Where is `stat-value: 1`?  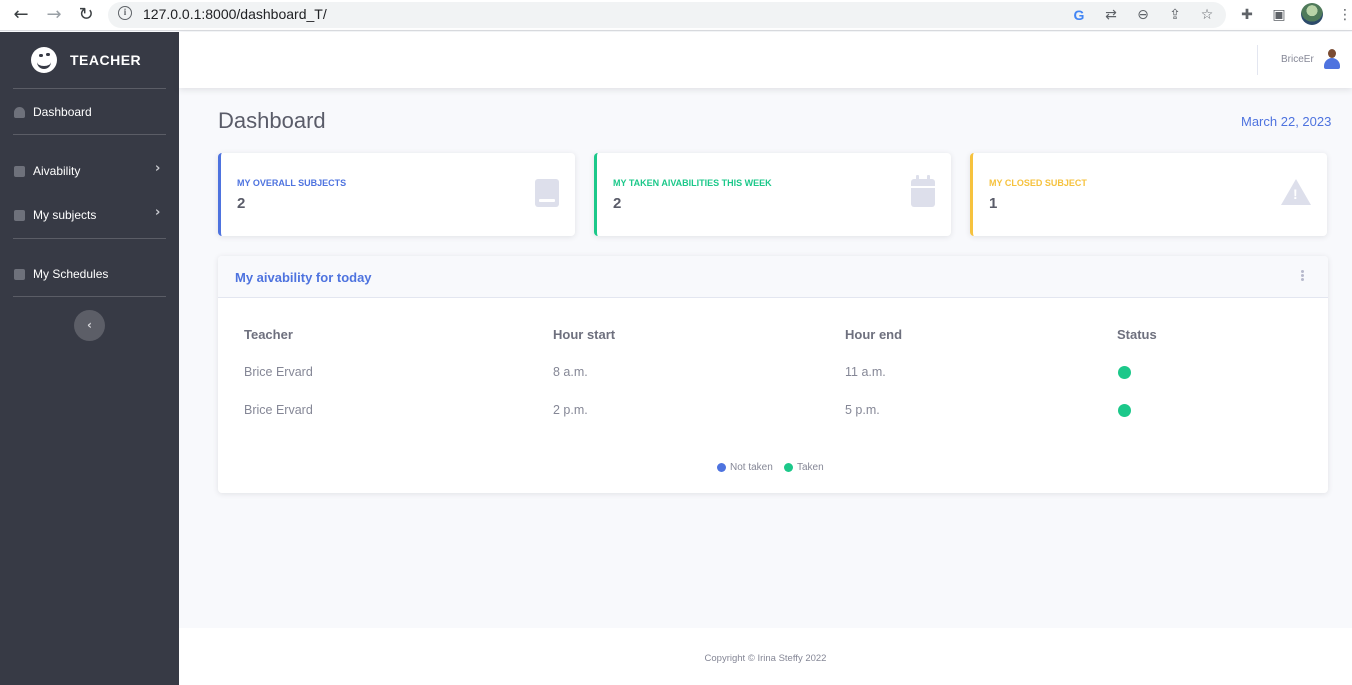
stat-value: 1 is located at coordinates (993, 203).